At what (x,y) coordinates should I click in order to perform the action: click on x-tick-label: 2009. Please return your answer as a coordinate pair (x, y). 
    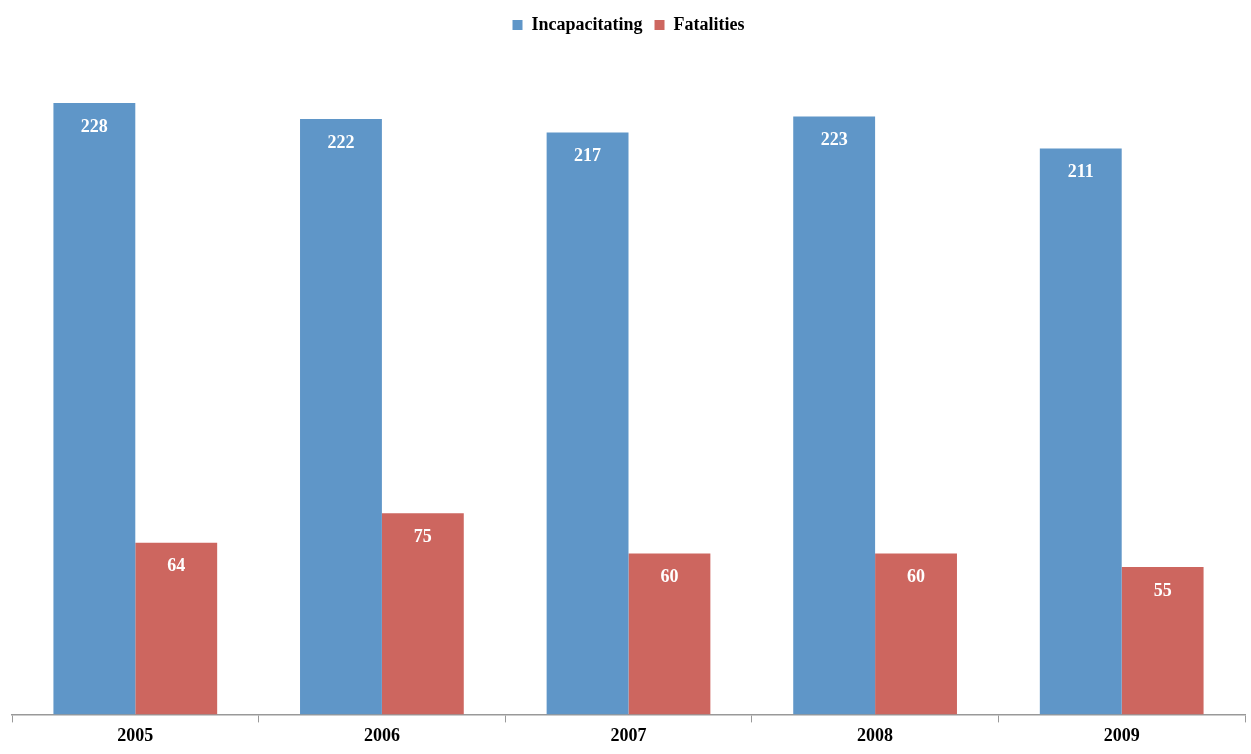
    Looking at the image, I should click on (1121, 734).